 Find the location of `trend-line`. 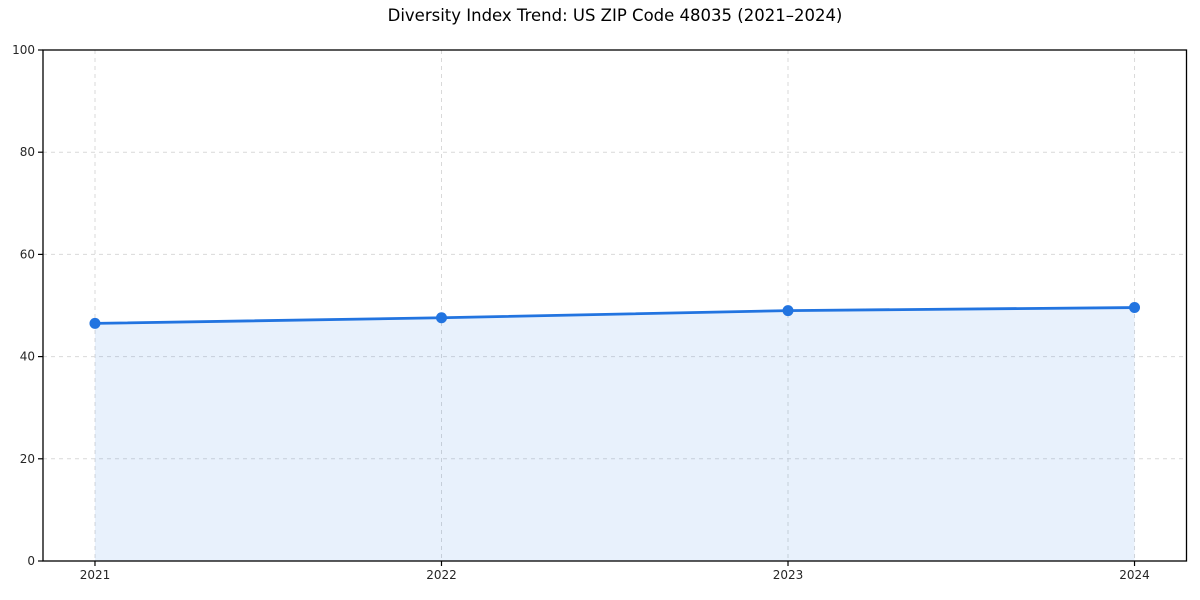

trend-line is located at coordinates (614, 315).